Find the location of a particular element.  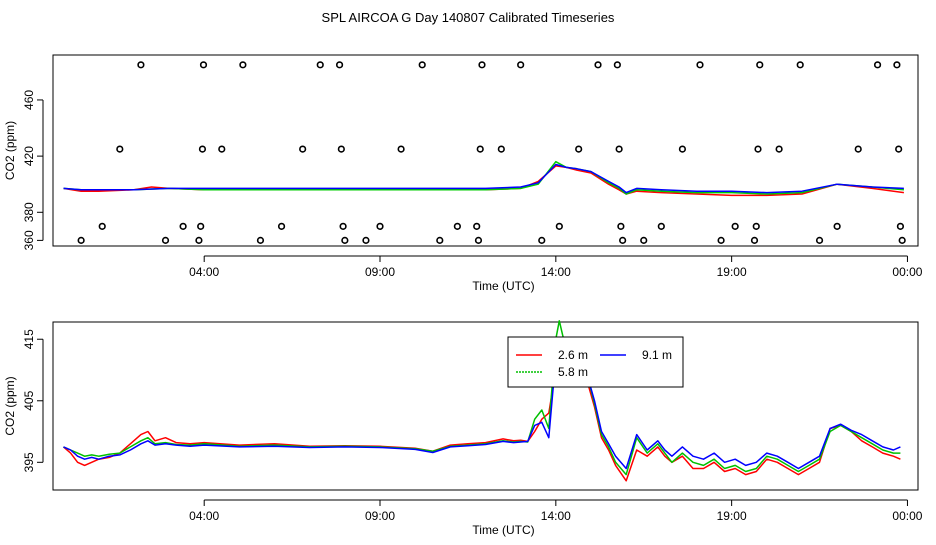

legend-label: 2.6 m is located at coordinates (573, 355).